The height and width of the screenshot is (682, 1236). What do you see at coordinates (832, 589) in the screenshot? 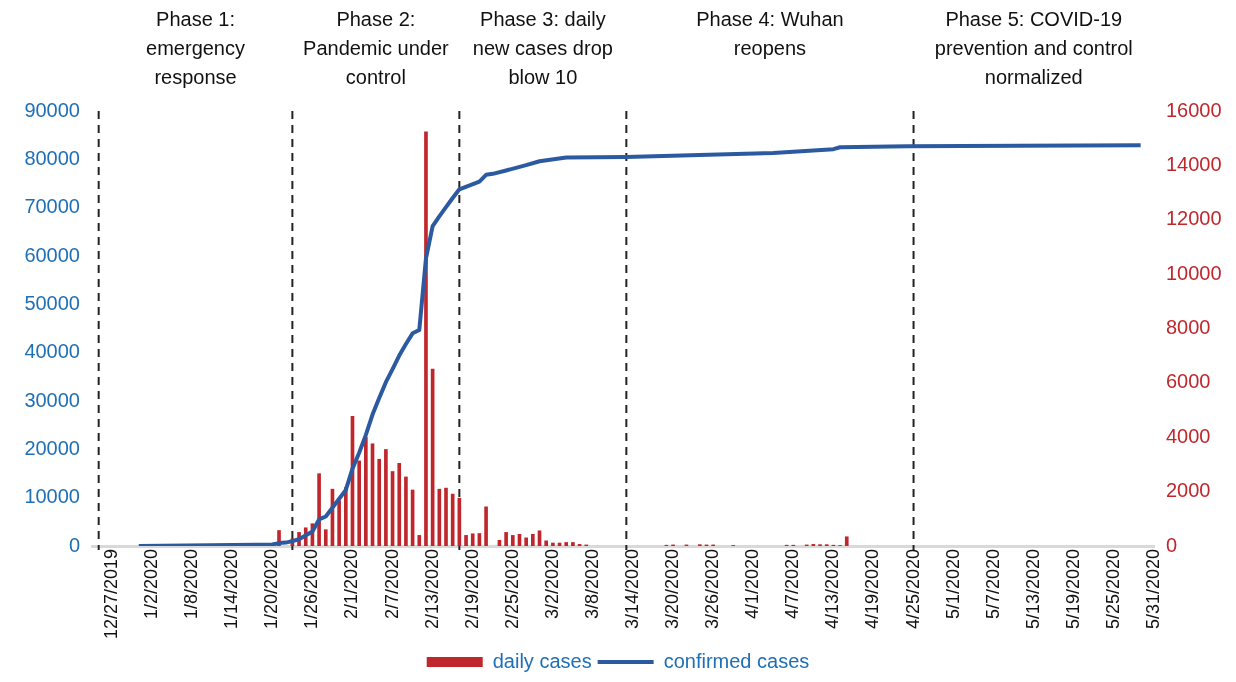
I see `x-tick-label: 4/13/2020` at bounding box center [832, 589].